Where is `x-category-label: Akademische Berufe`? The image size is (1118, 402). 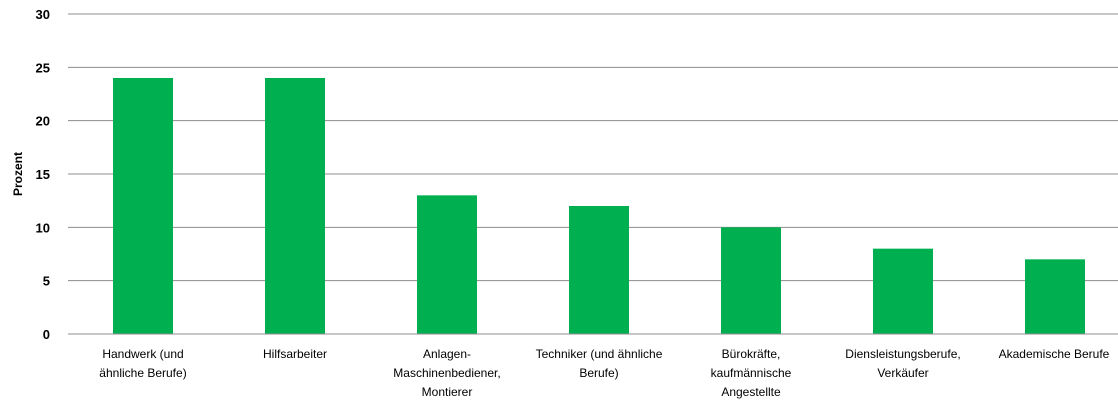 x-category-label: Akademische Berufe is located at coordinates (1054, 354).